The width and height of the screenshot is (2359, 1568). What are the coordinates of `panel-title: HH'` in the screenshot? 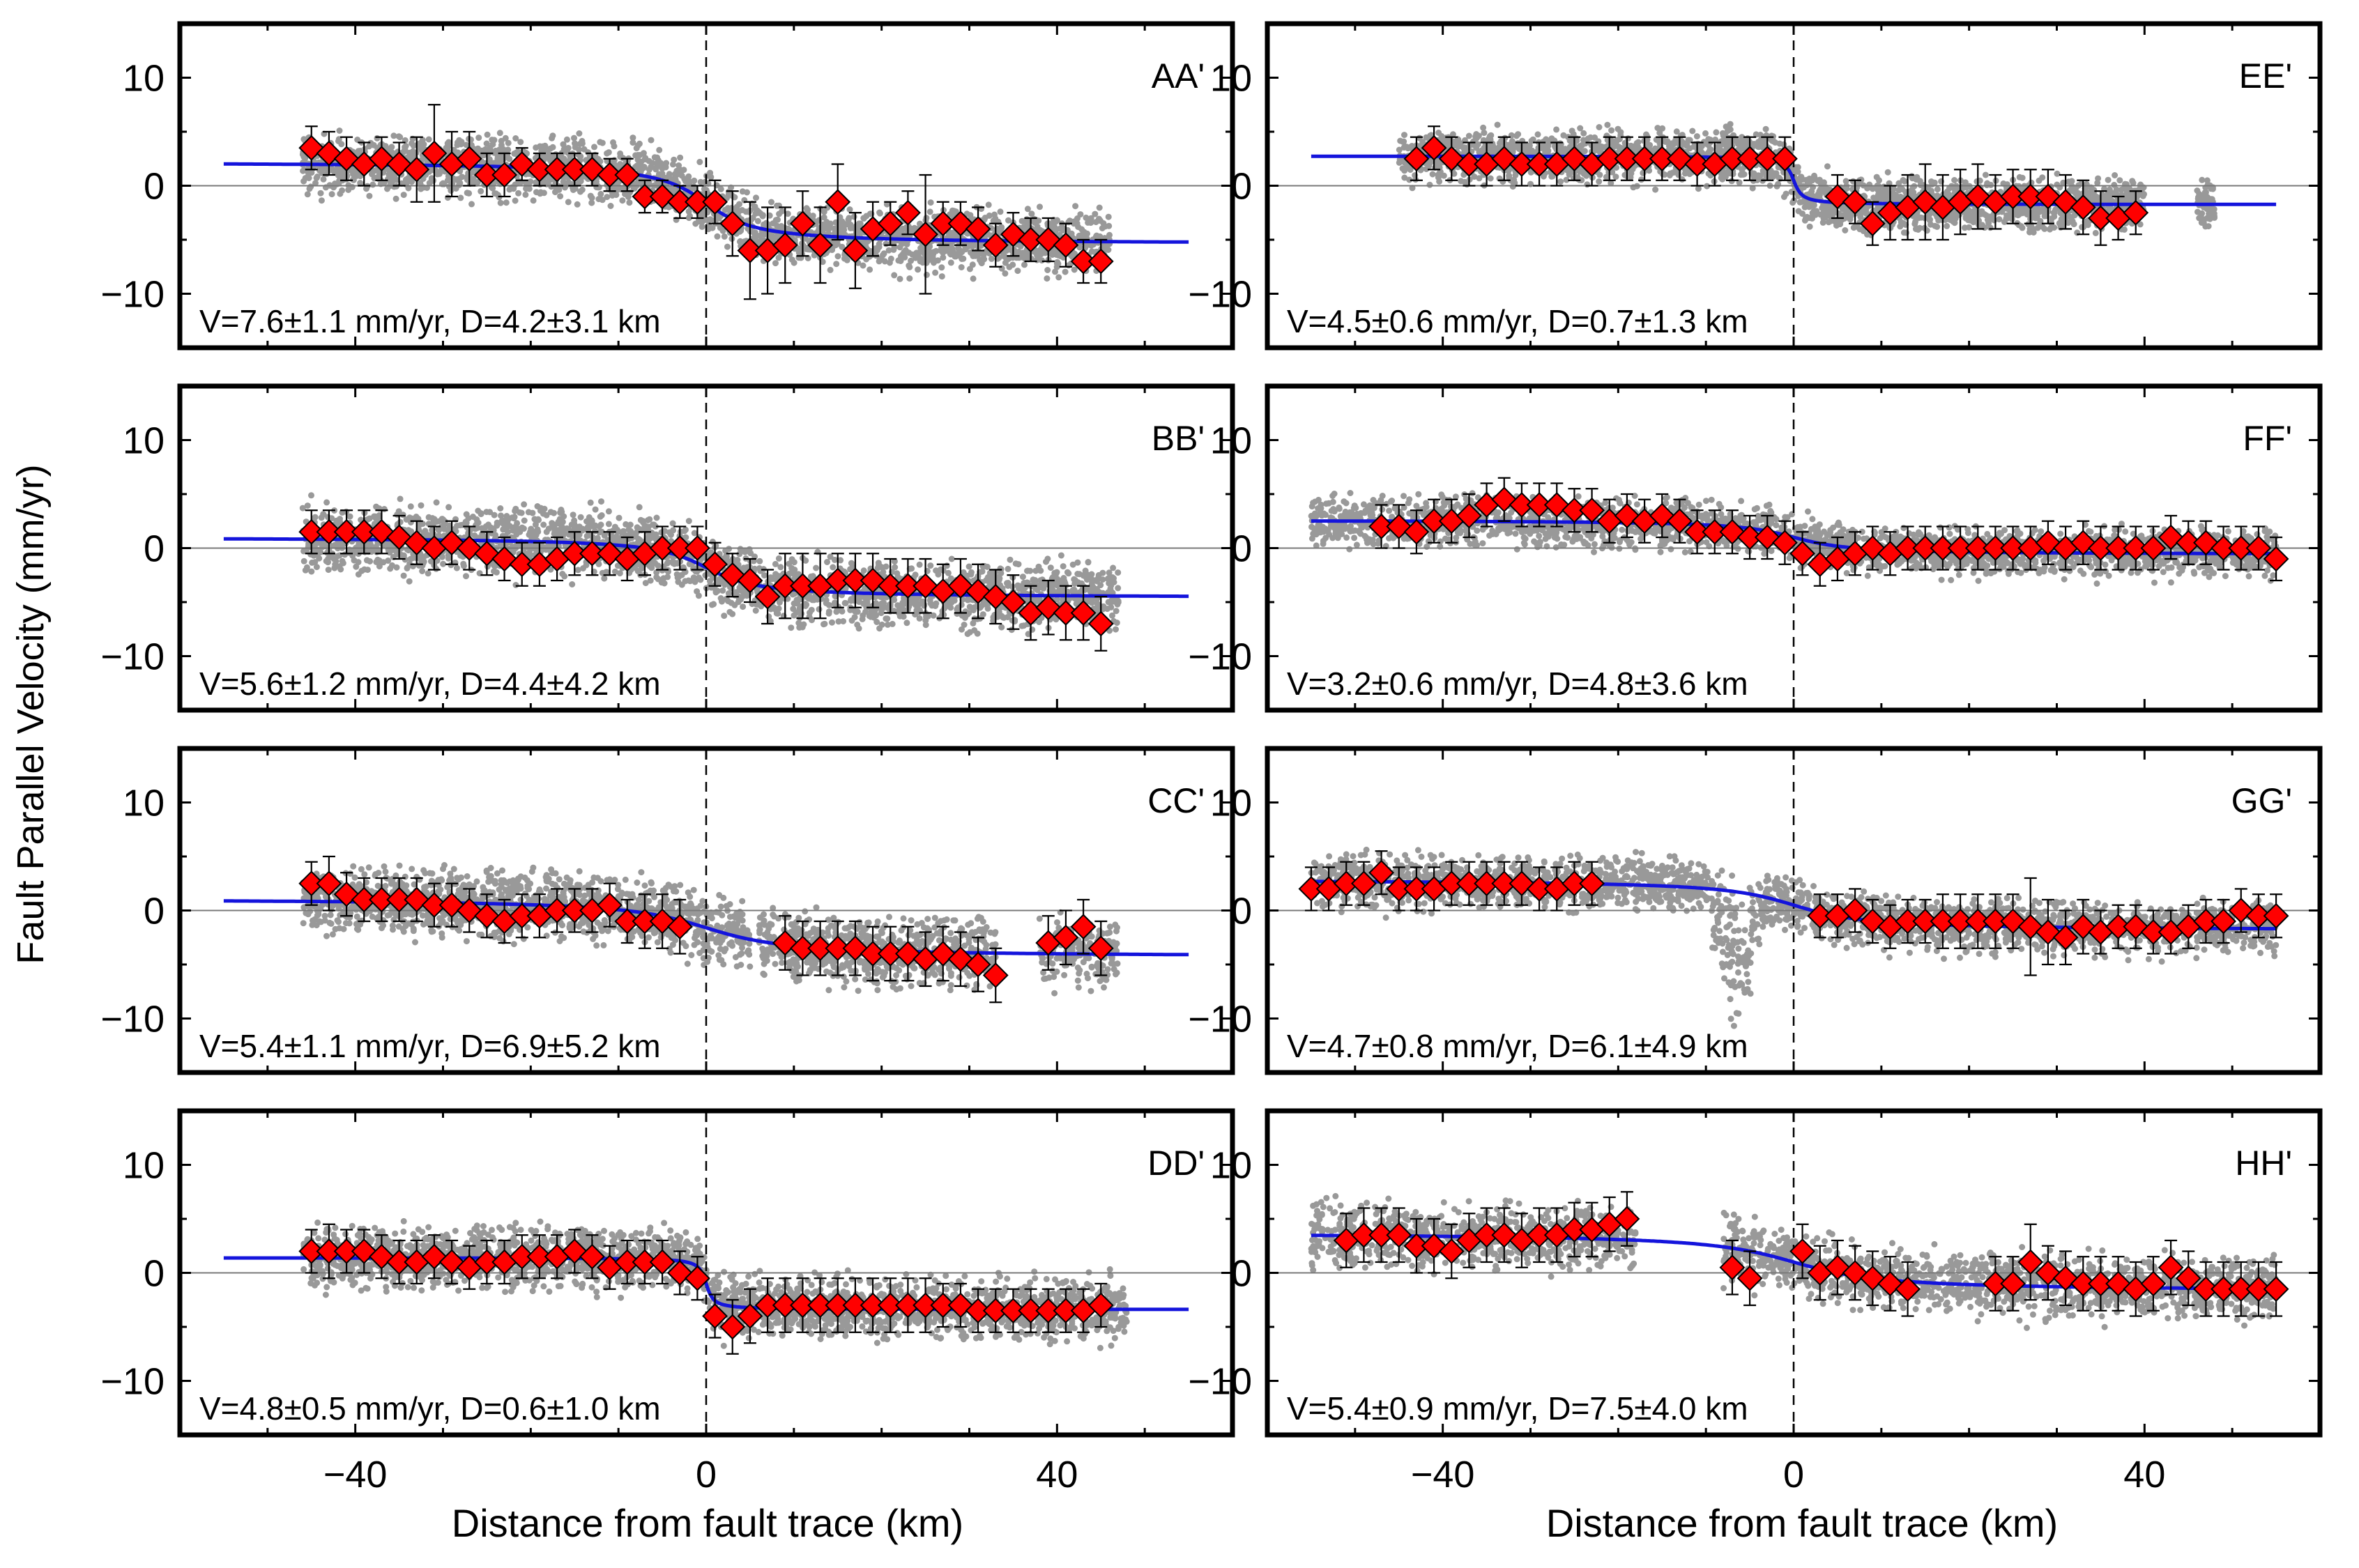 It's located at (2264, 1163).